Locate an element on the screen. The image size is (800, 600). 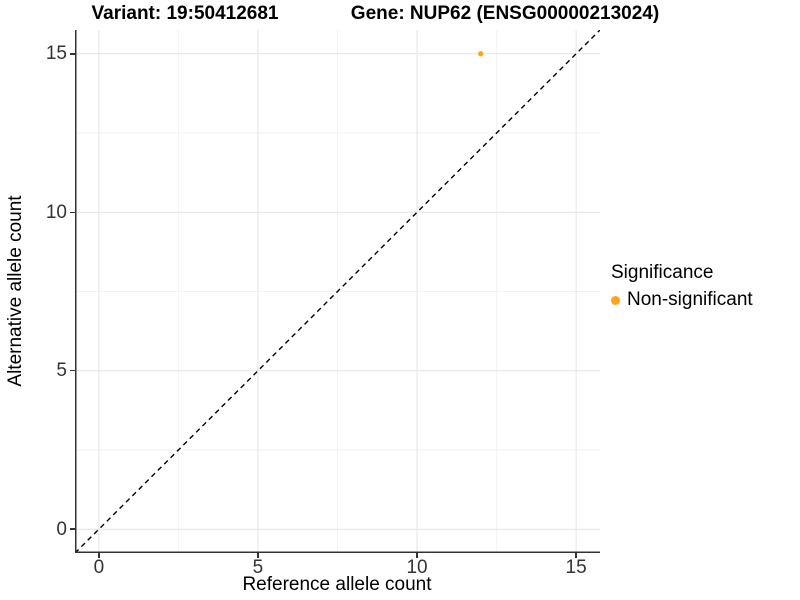
x-axis-title: Reference allele count is located at coordinates (337, 584).